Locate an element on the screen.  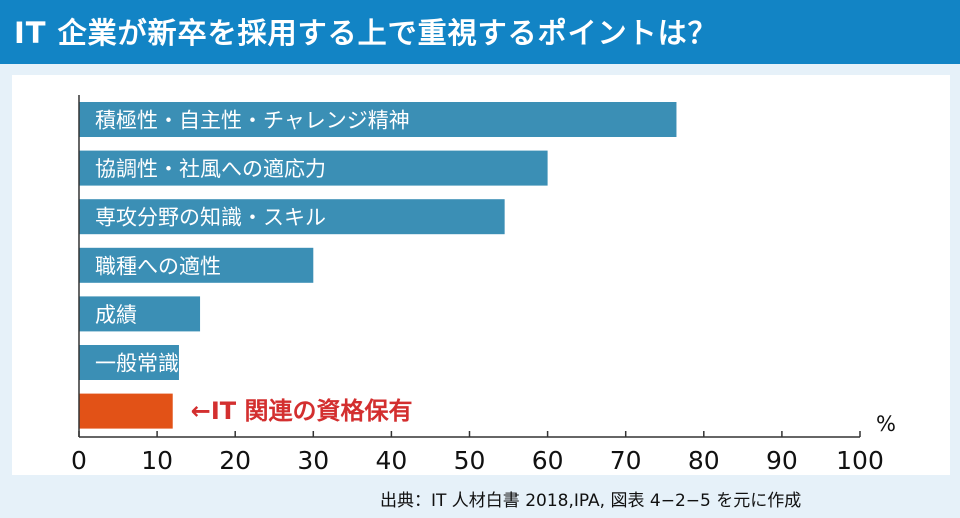
x-tick-label: 60 is located at coordinates (548, 460).